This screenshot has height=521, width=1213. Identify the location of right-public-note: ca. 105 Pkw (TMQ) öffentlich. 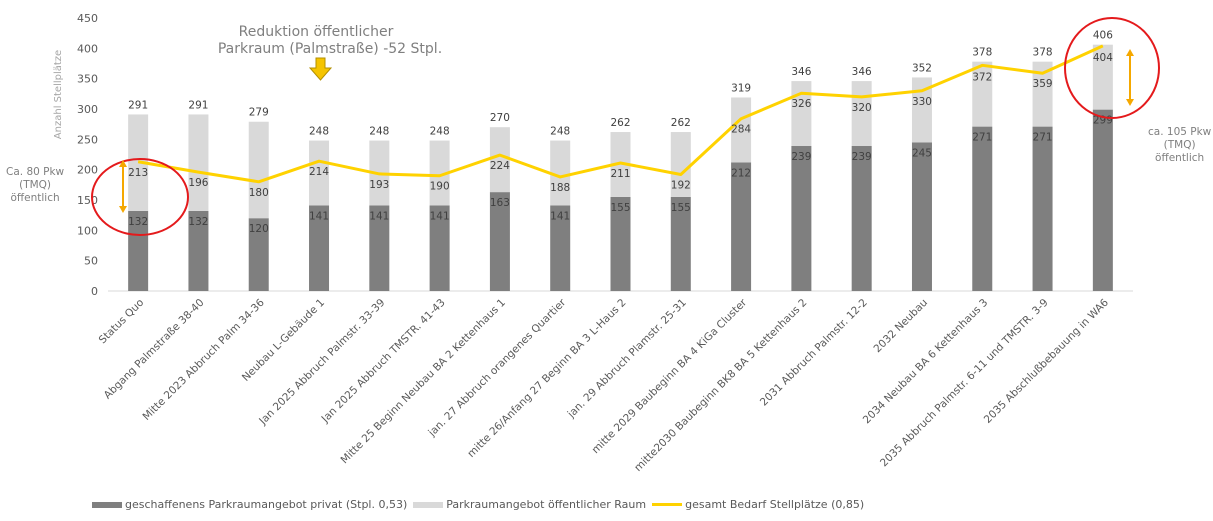
(1179, 145).